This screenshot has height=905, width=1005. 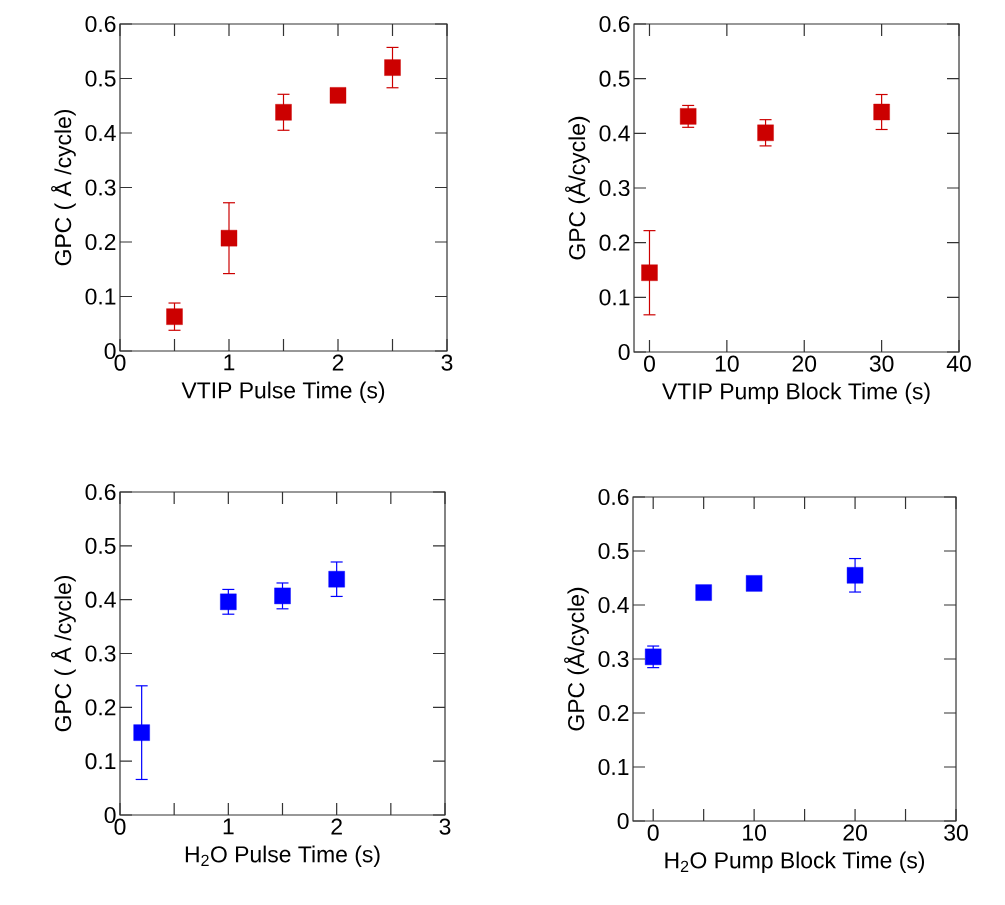 I want to click on x-tick-label: 40, so click(x=958, y=363).